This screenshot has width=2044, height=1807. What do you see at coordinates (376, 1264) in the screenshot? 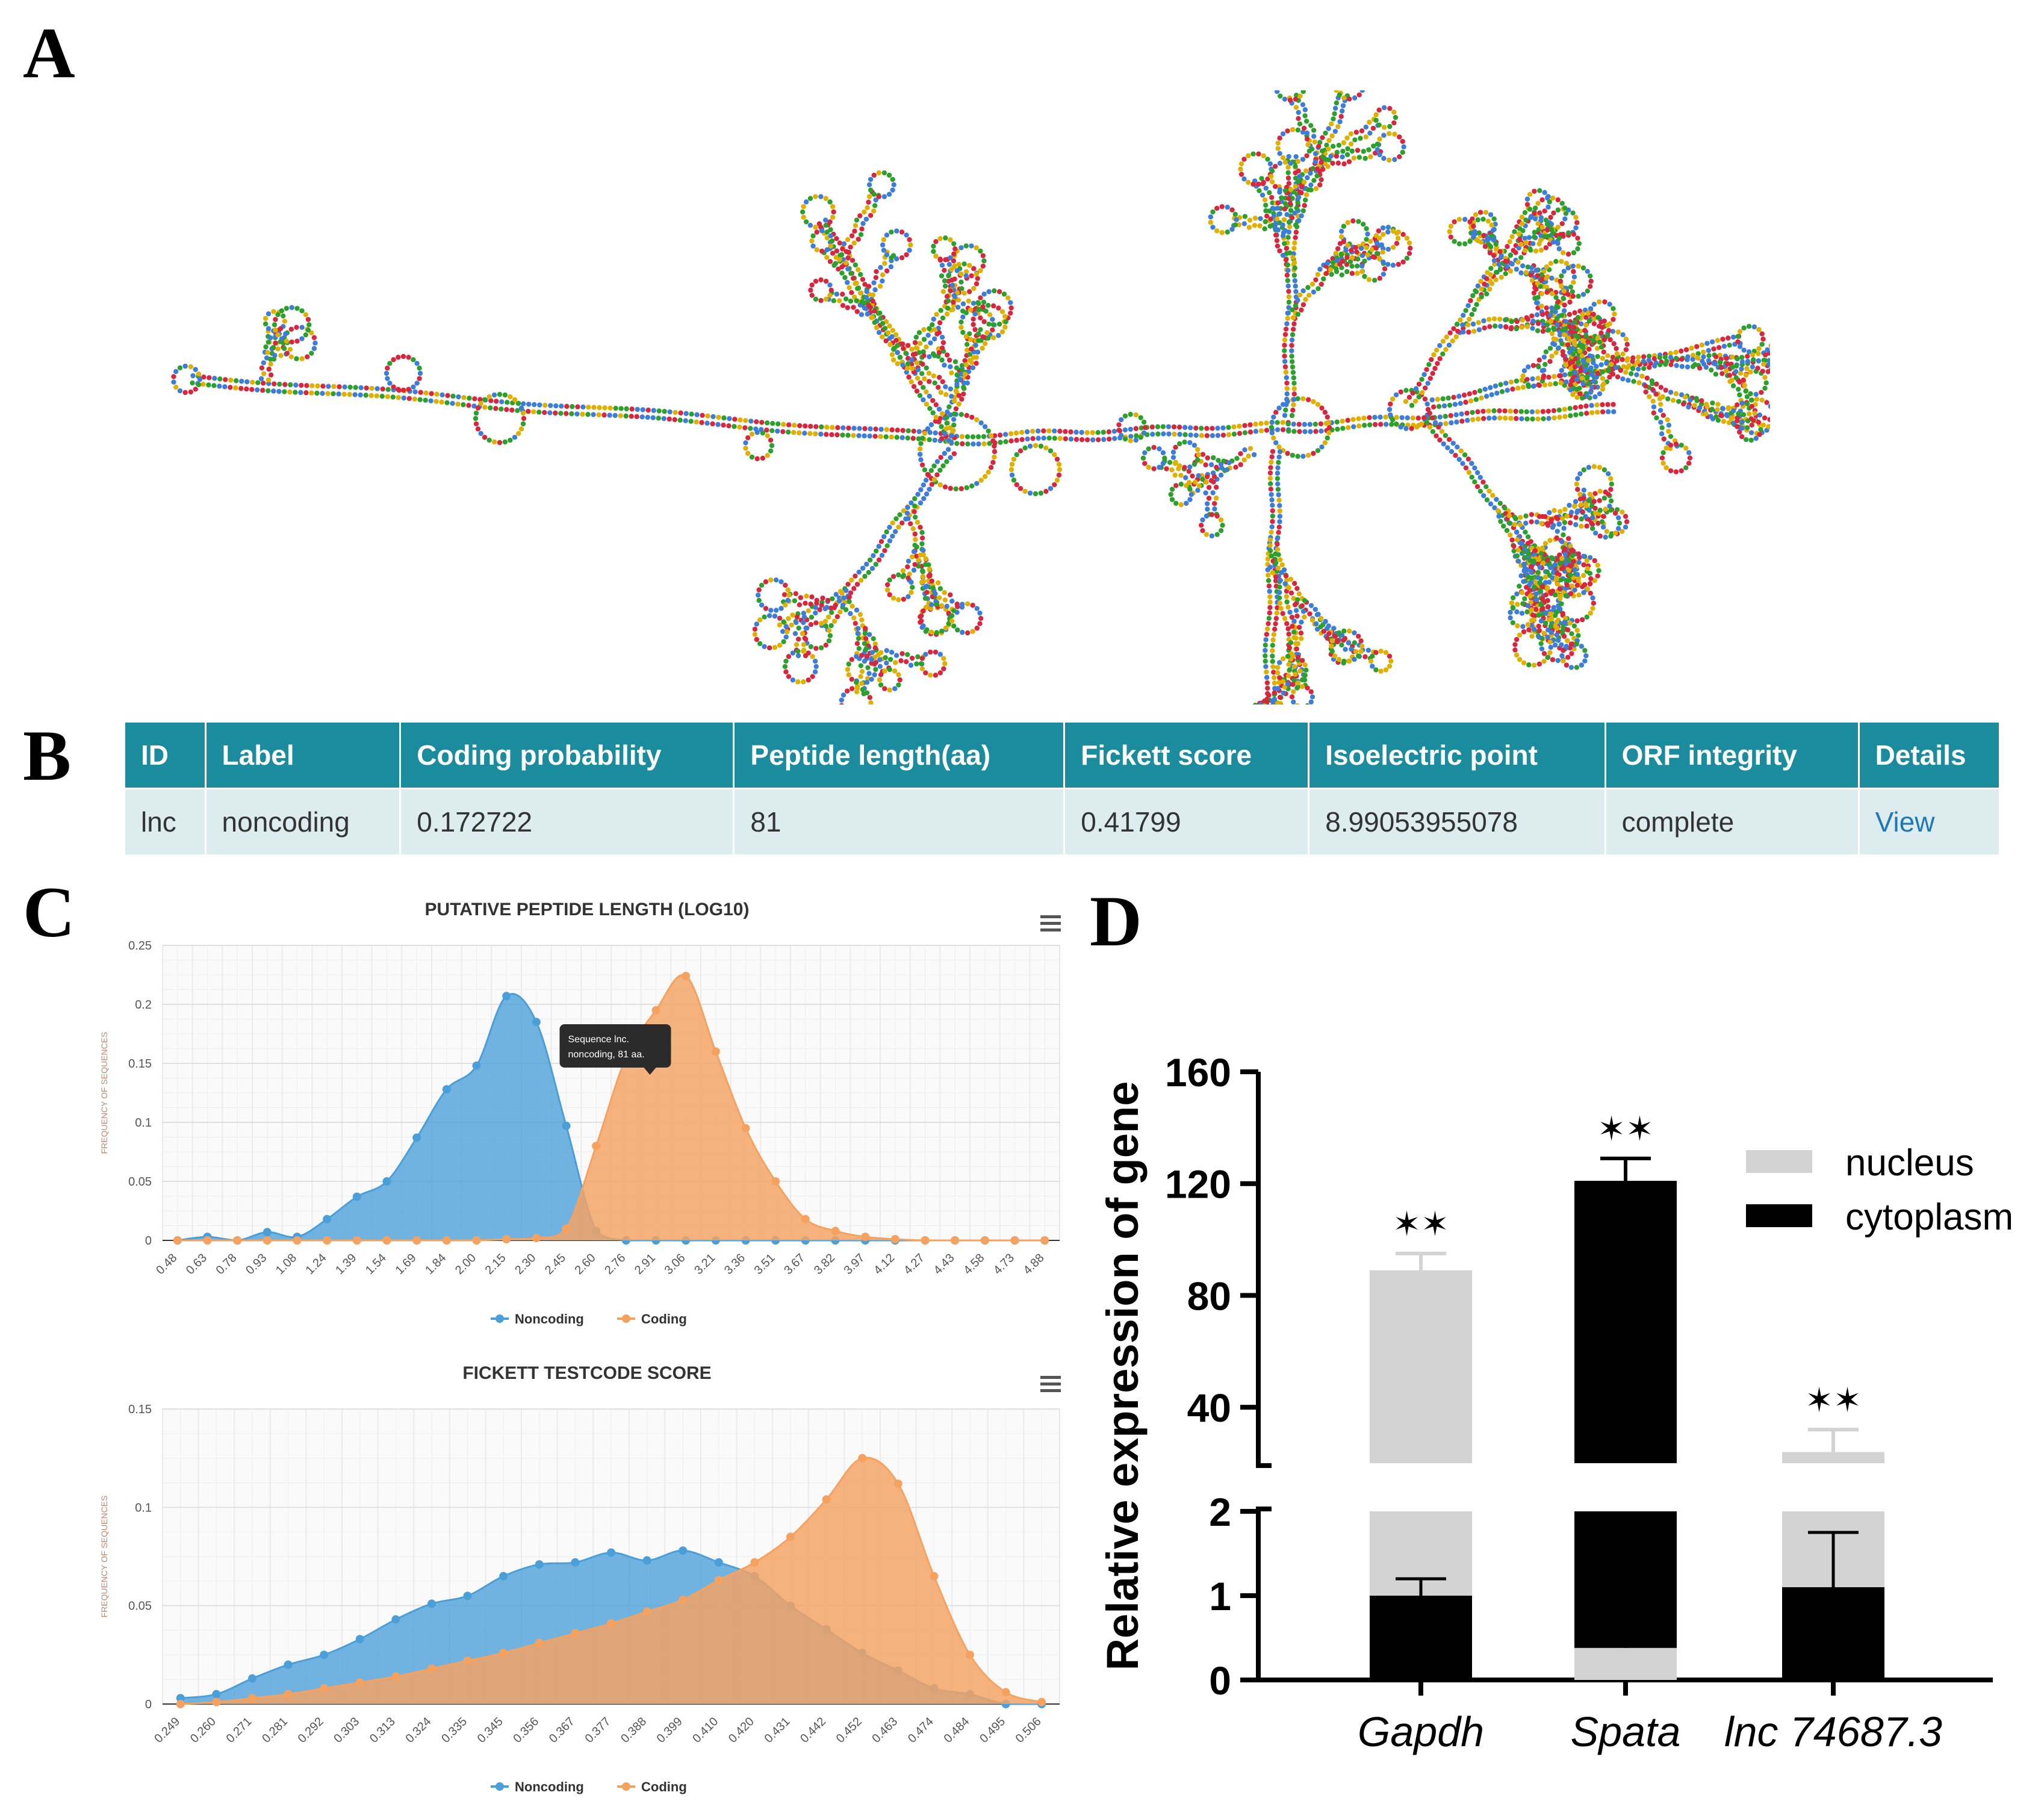
I see `x-tick-label: 1.54` at bounding box center [376, 1264].